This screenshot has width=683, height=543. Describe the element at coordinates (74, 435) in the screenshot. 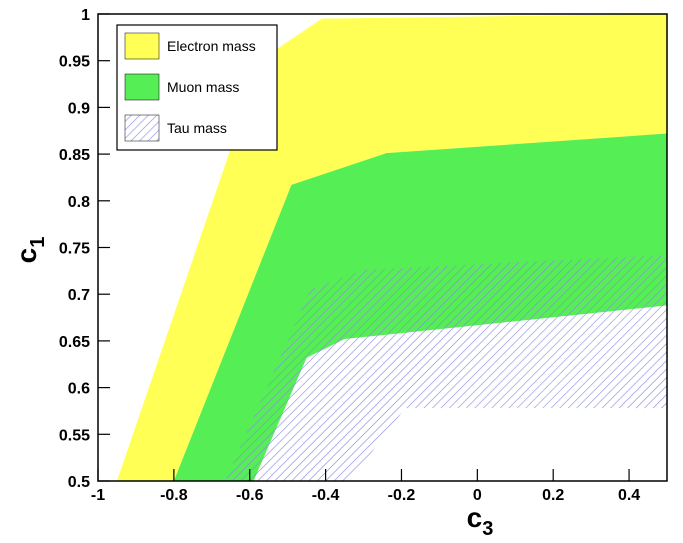

I see `y-tick-label: 0.55` at that location.